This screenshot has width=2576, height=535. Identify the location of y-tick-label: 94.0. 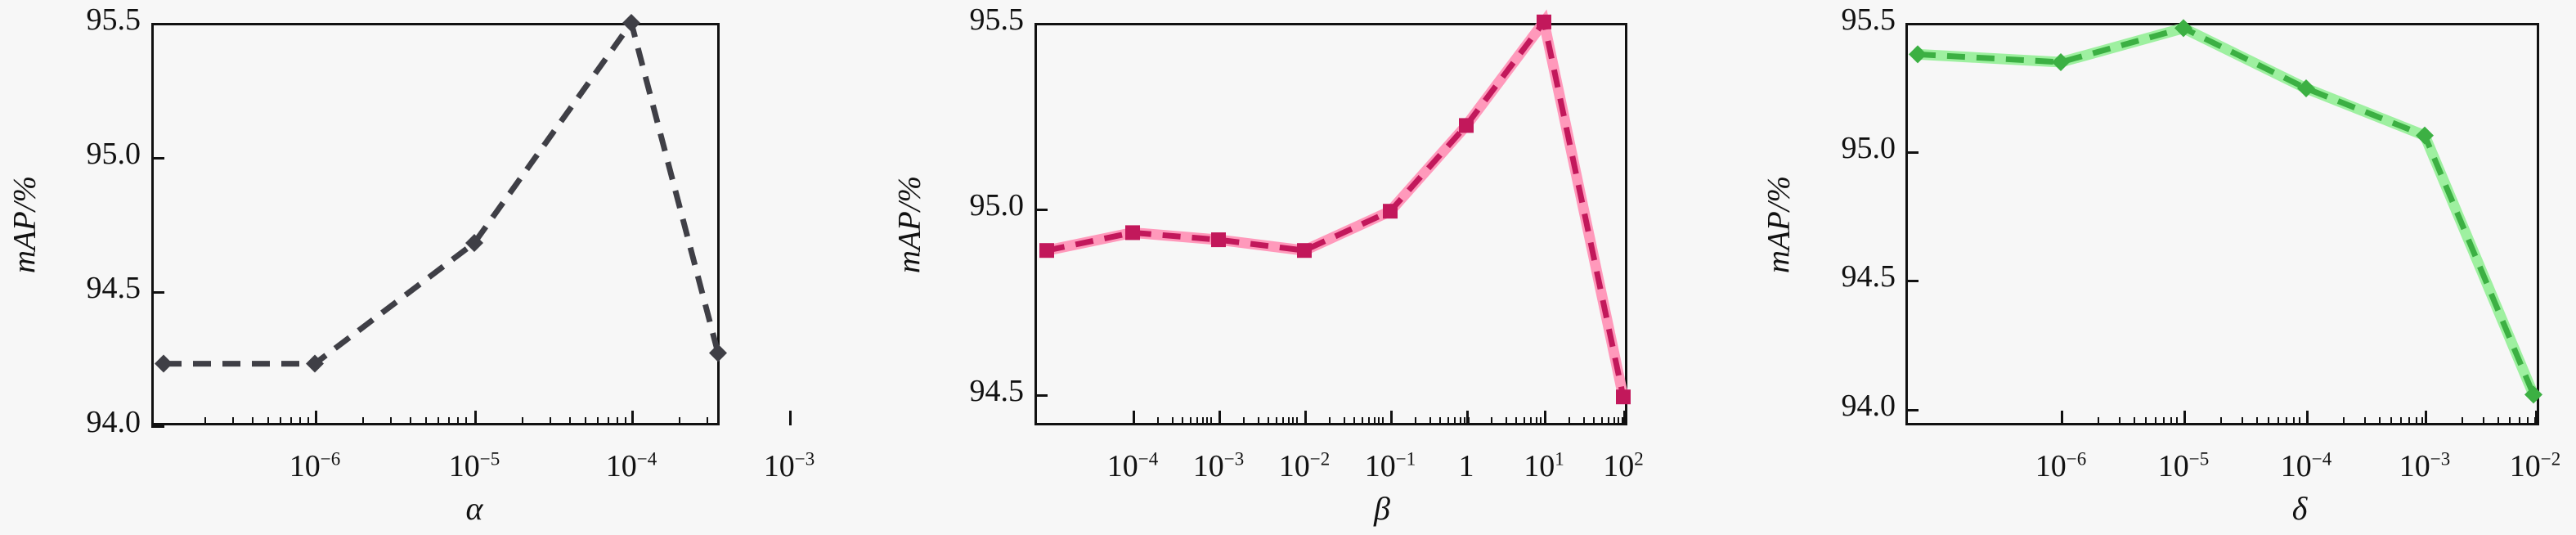
(114, 422).